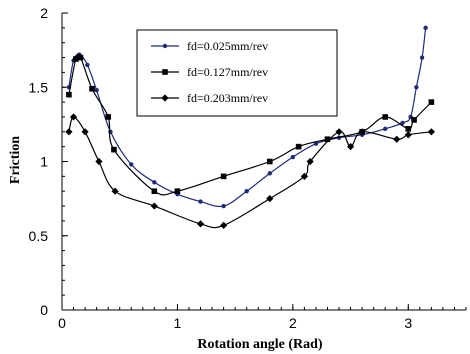 The image size is (470, 354). What do you see at coordinates (44, 13) in the screenshot?
I see `y-tick-label: 2` at bounding box center [44, 13].